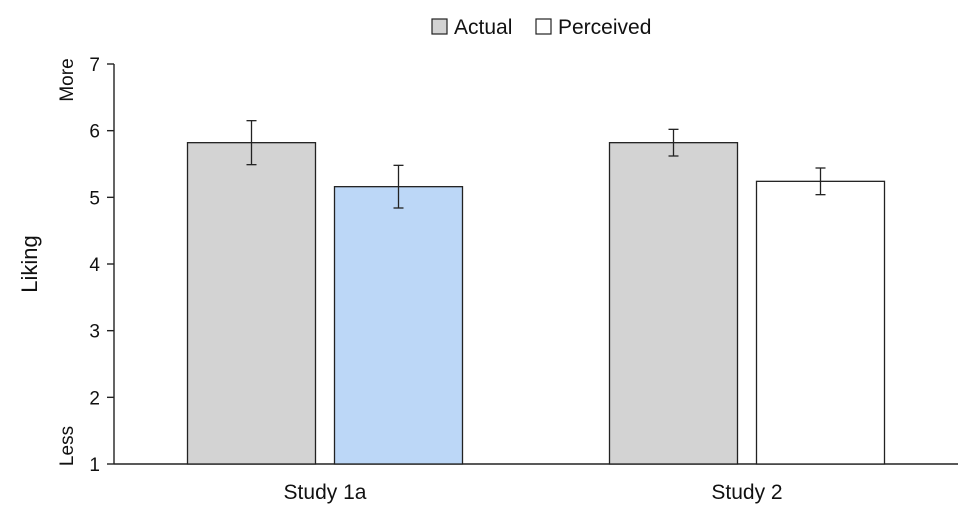  What do you see at coordinates (94, 65) in the screenshot?
I see `y-tick-label: 7` at bounding box center [94, 65].